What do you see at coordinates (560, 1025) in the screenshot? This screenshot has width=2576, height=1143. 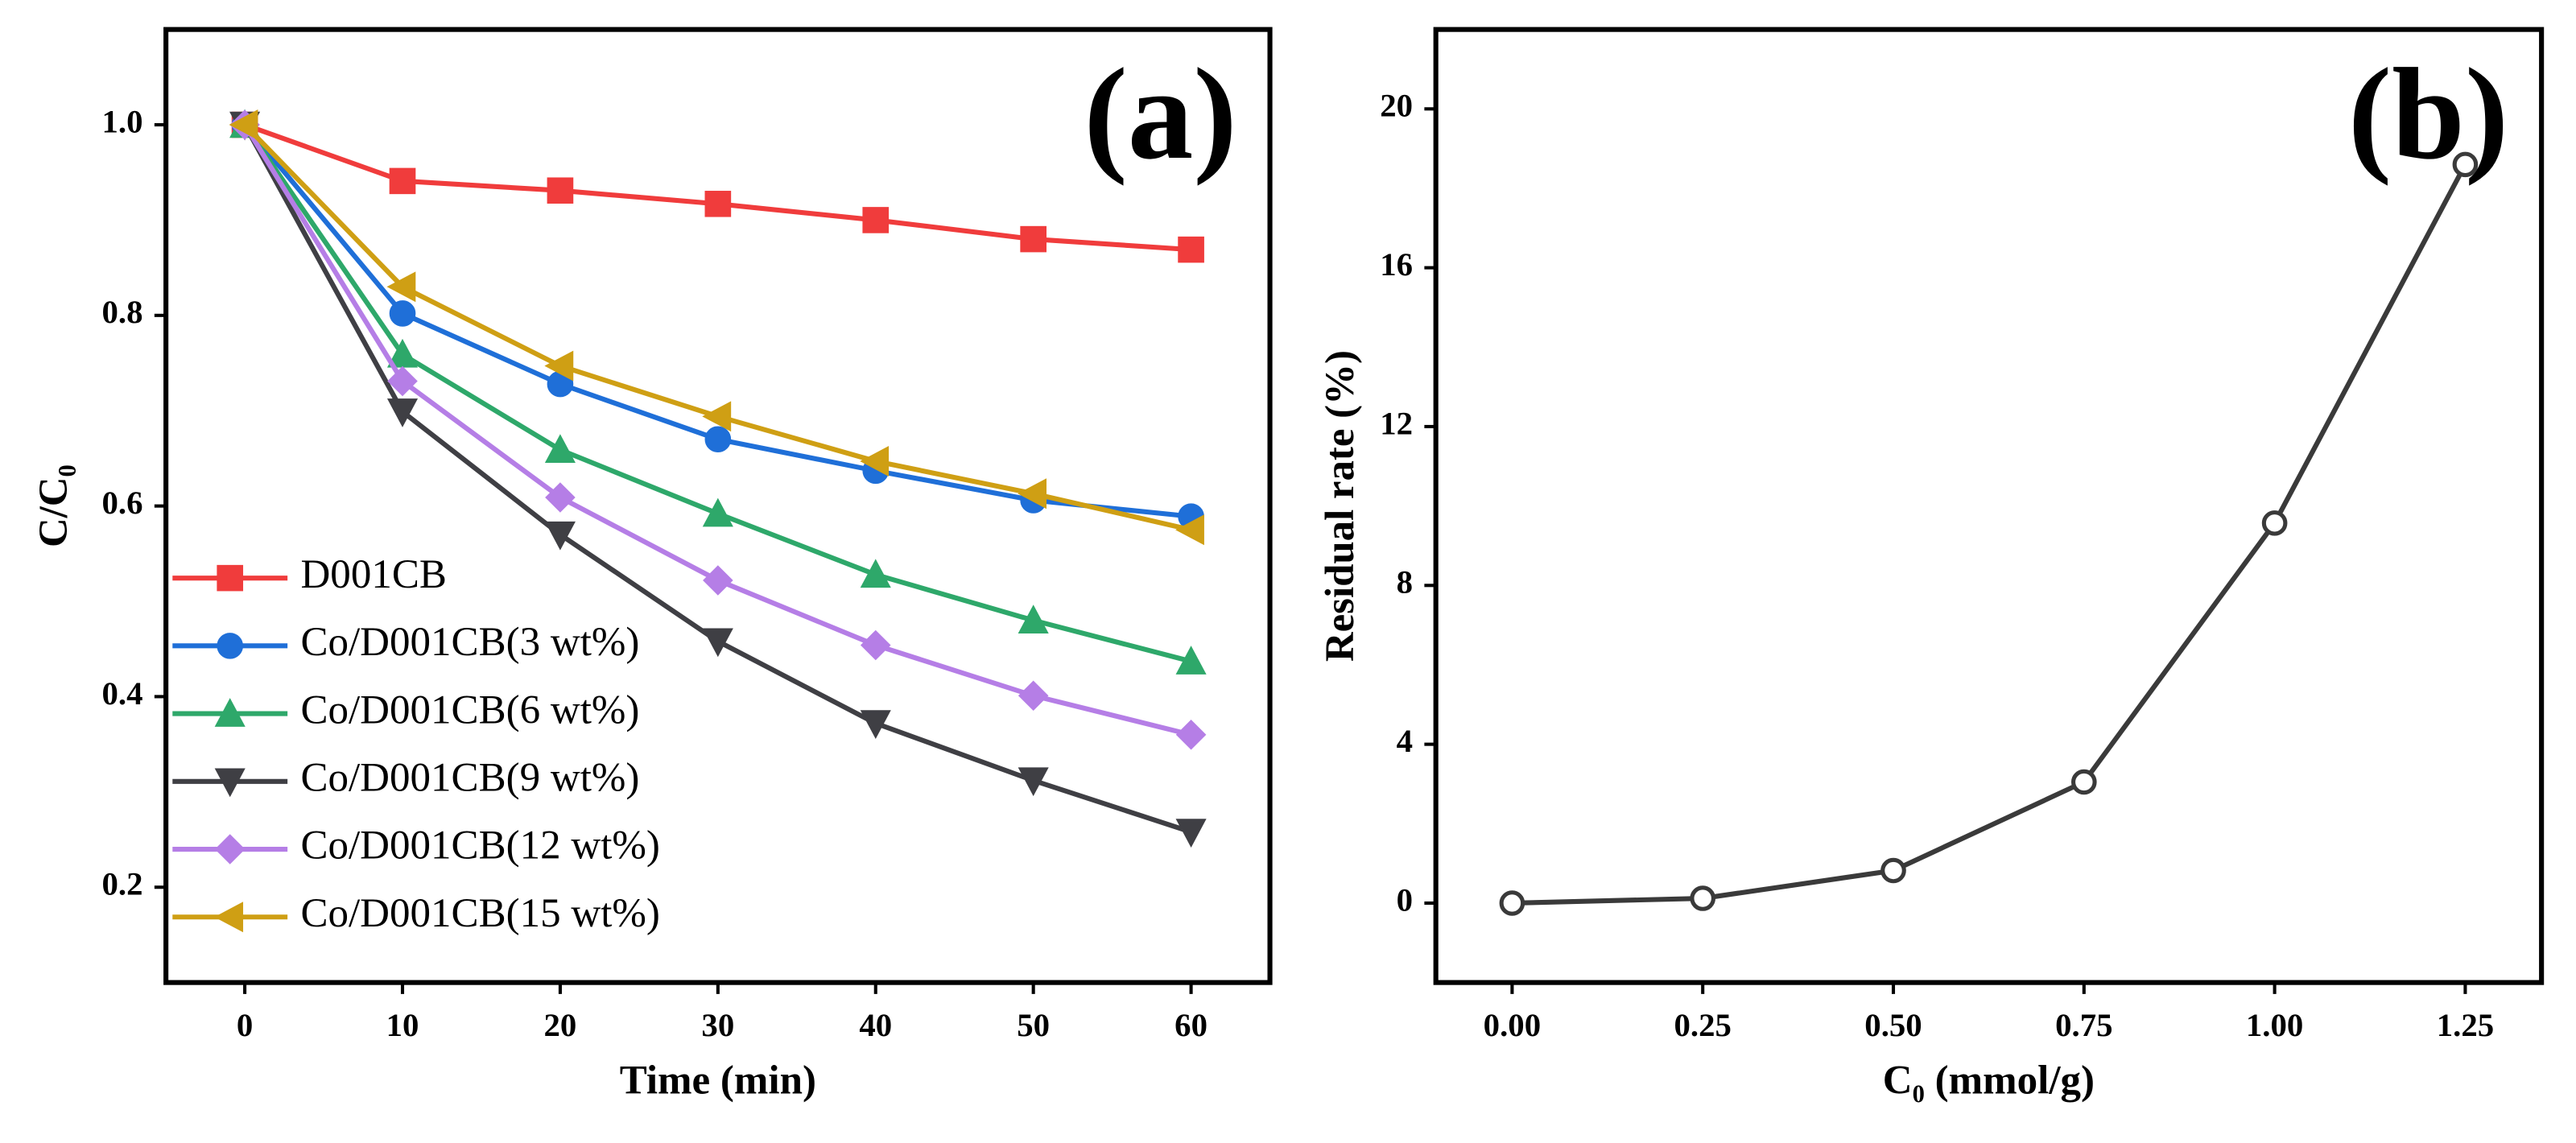 I see `x-tick-label: 20` at bounding box center [560, 1025].